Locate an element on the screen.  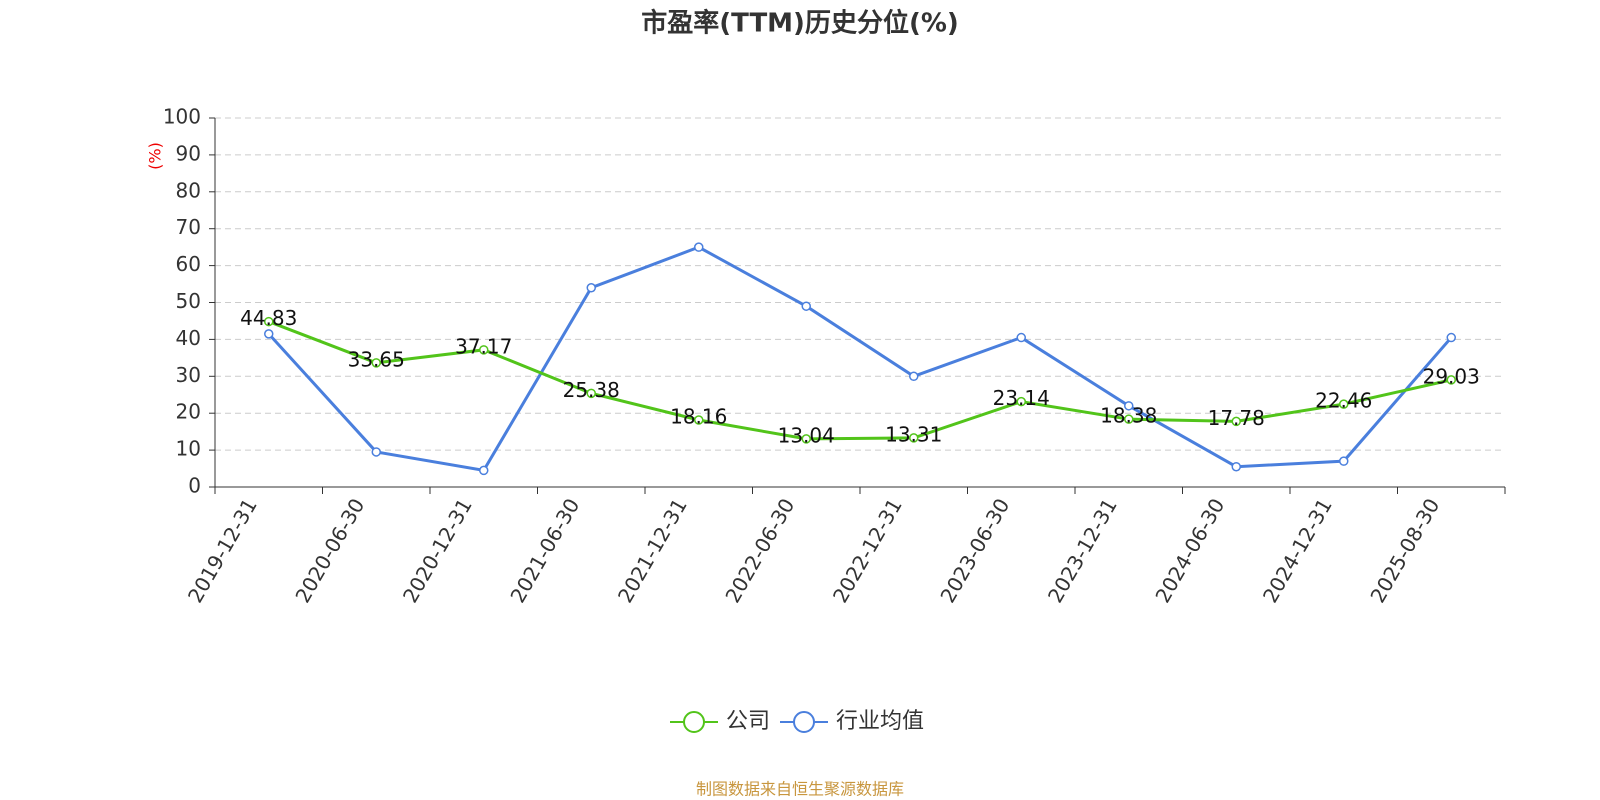
data-label: 18.16 is located at coordinates (698, 416).